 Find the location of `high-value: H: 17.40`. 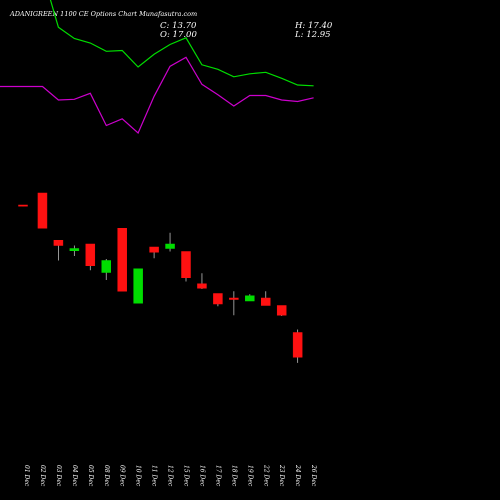

high-value: H: 17.40 is located at coordinates (313, 26).